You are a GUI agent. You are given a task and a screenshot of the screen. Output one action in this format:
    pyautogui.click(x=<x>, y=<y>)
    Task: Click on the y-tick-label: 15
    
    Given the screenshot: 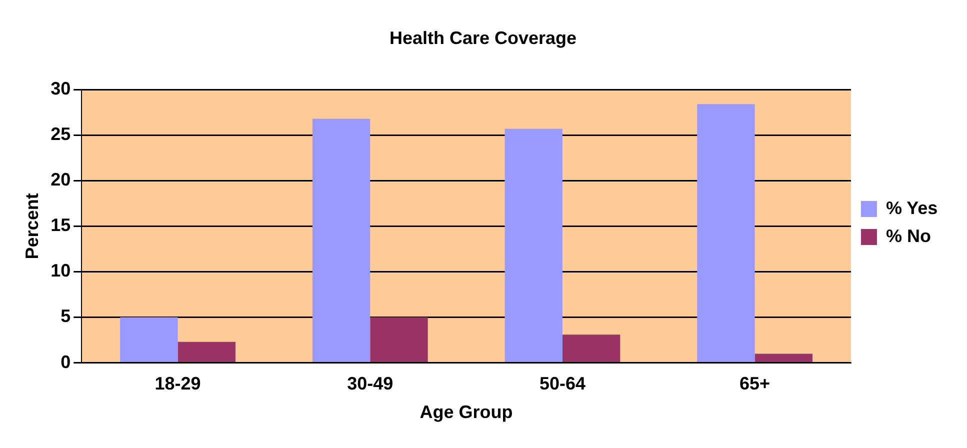 What is the action you would take?
    pyautogui.click(x=60, y=225)
    